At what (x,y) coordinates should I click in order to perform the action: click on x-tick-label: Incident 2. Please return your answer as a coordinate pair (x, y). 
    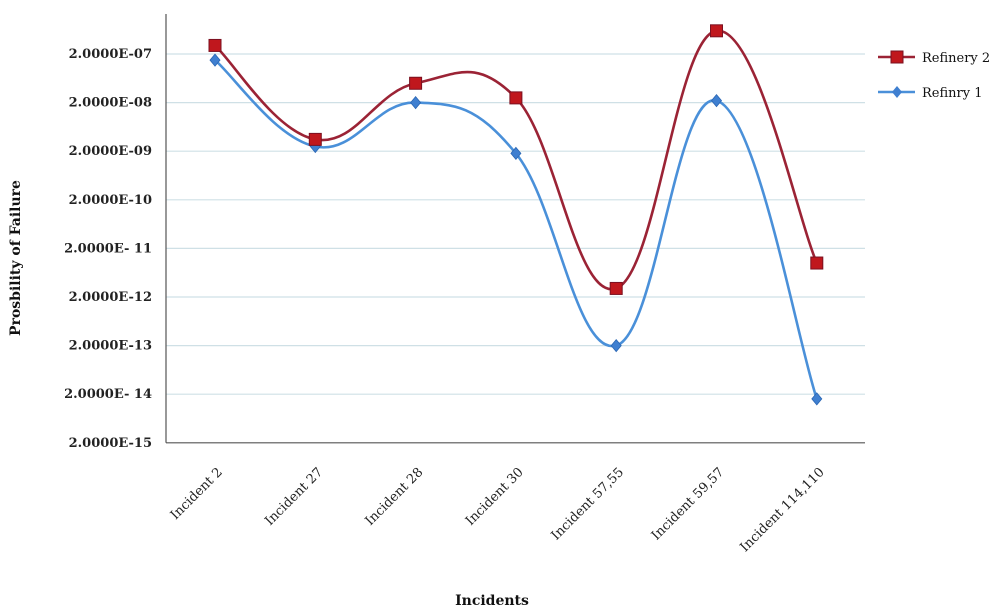
    Looking at the image, I should click on (197, 494).